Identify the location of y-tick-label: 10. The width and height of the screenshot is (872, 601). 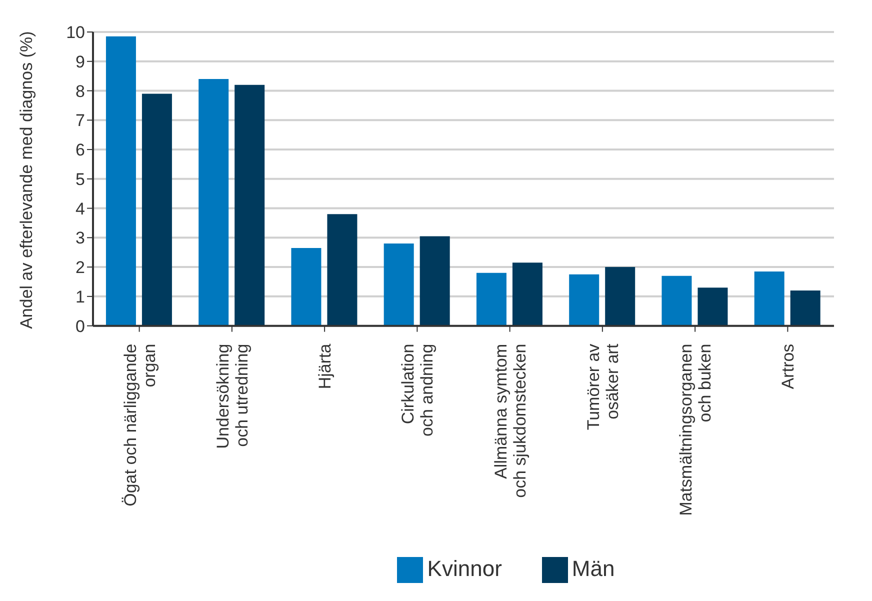
(75, 32).